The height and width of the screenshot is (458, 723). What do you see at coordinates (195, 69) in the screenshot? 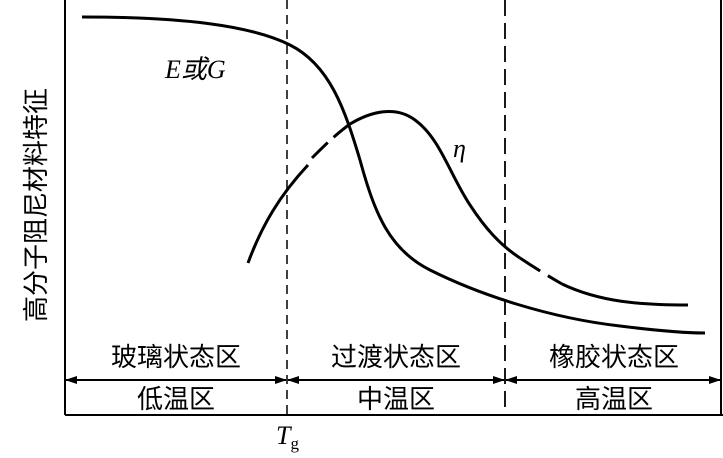
I see `modulus-label: E或G` at bounding box center [195, 69].